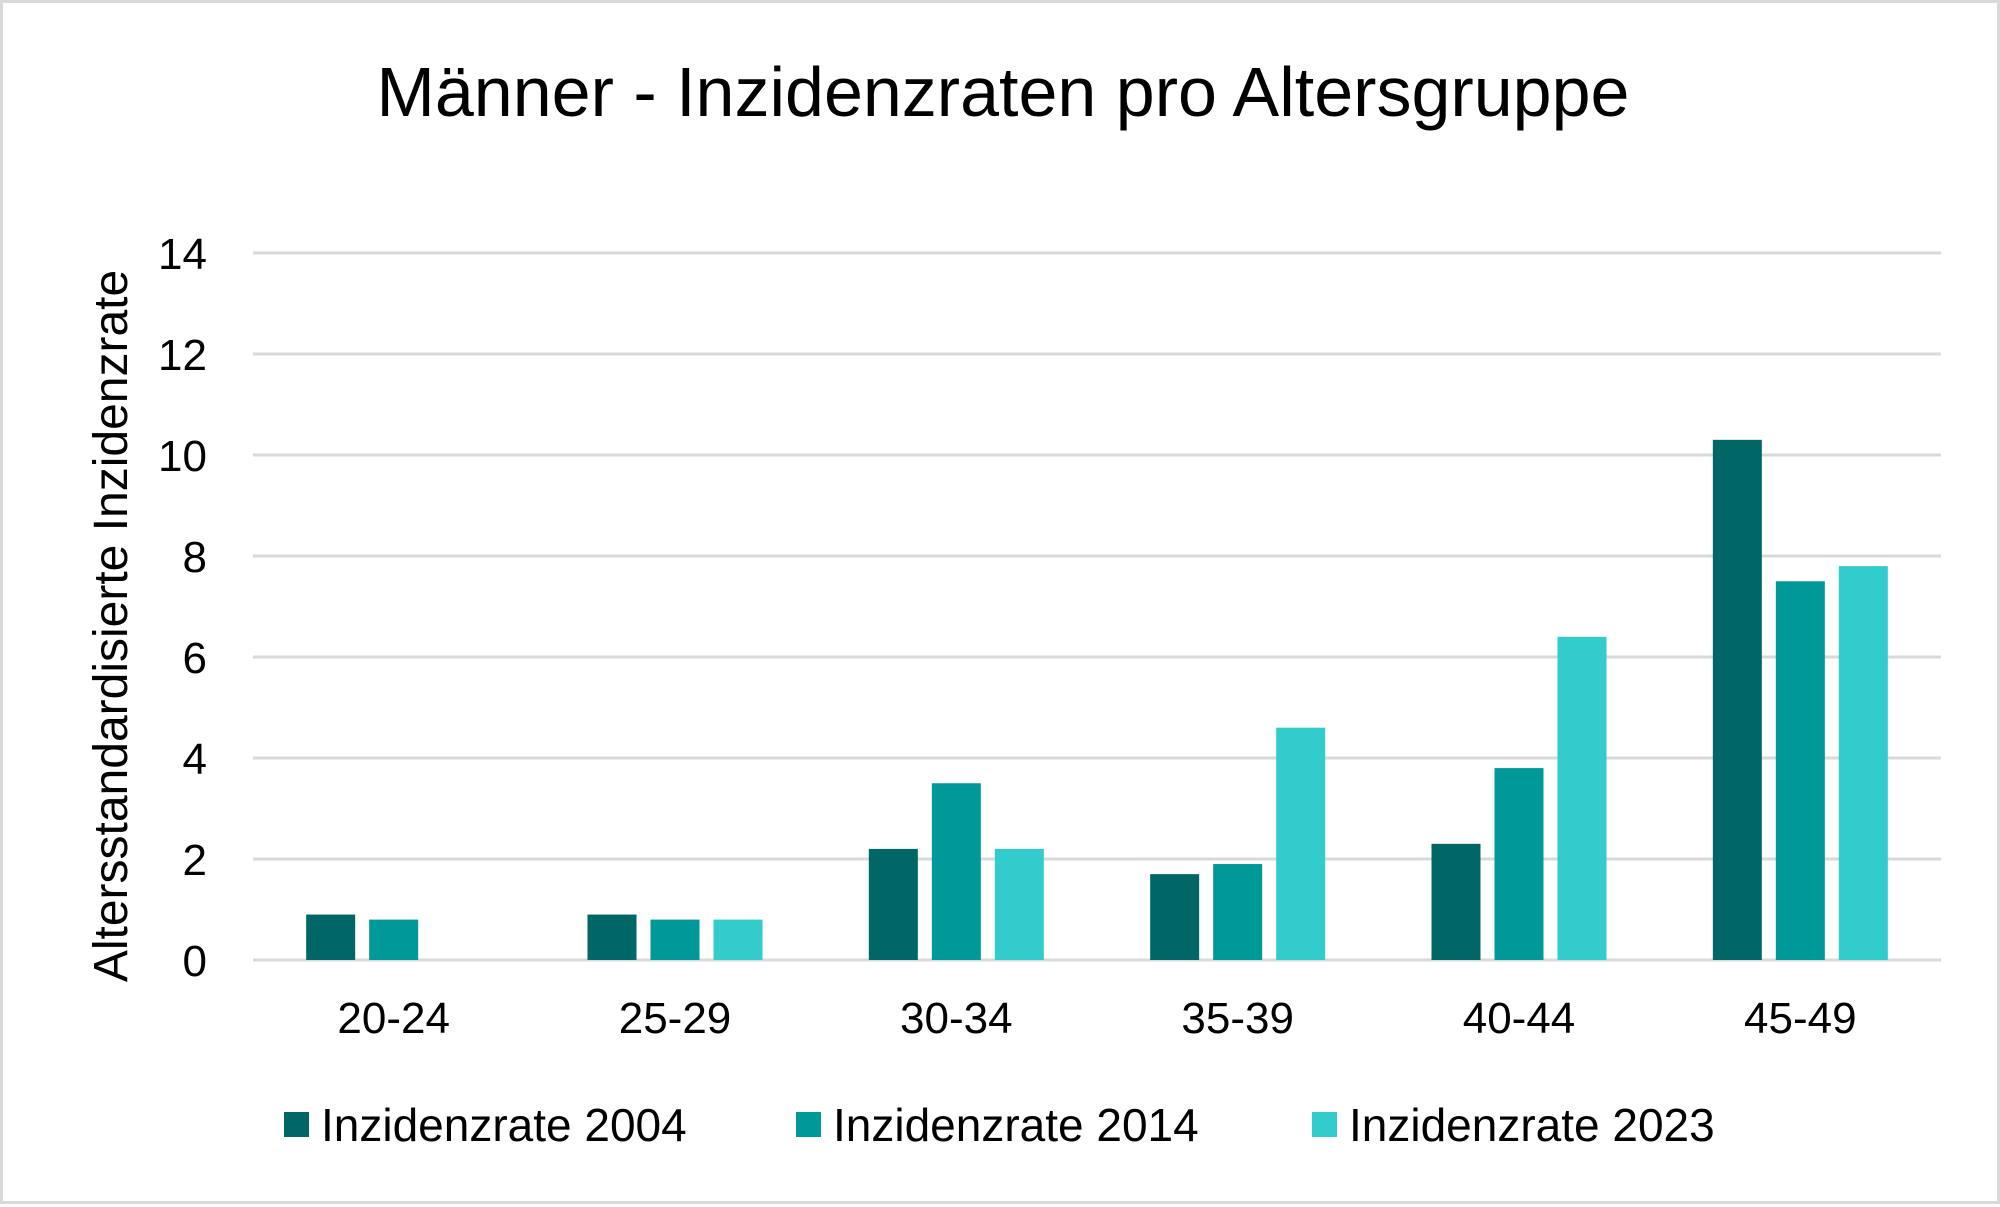  Describe the element at coordinates (182, 254) in the screenshot. I see `y-tick-label: 14` at that location.